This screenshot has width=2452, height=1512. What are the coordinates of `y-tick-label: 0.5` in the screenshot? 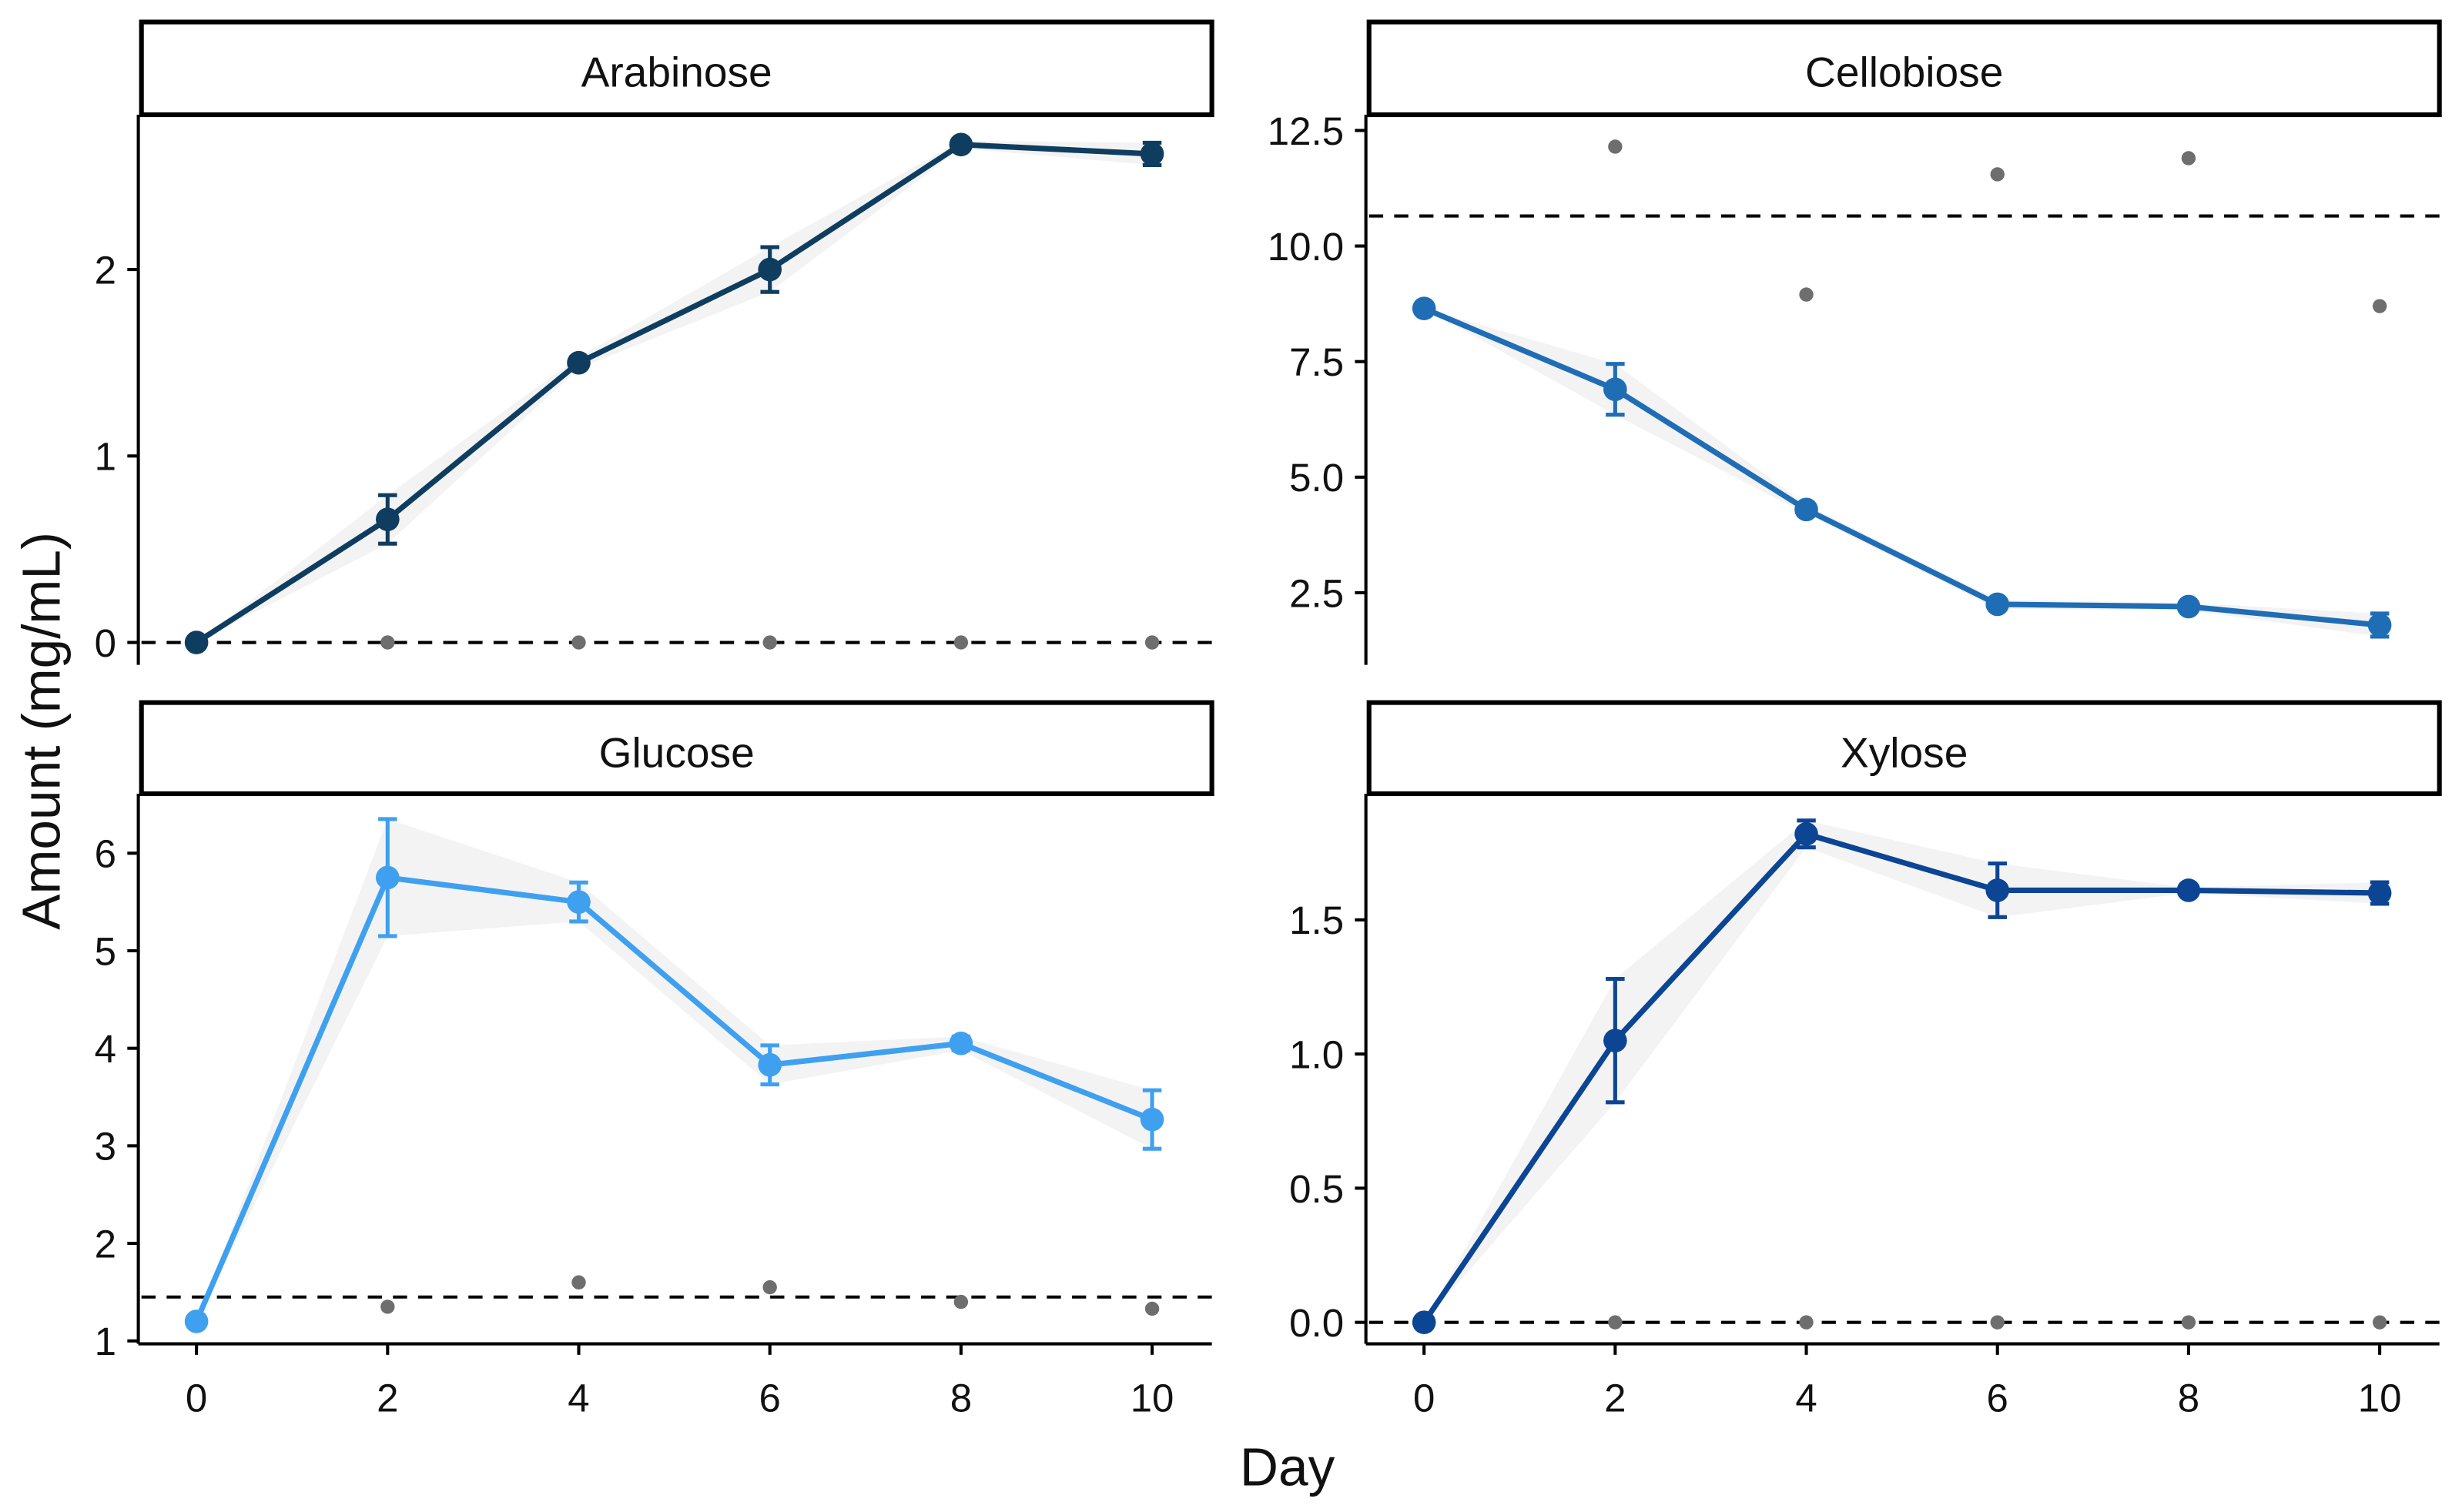 It's located at (1316, 1189).